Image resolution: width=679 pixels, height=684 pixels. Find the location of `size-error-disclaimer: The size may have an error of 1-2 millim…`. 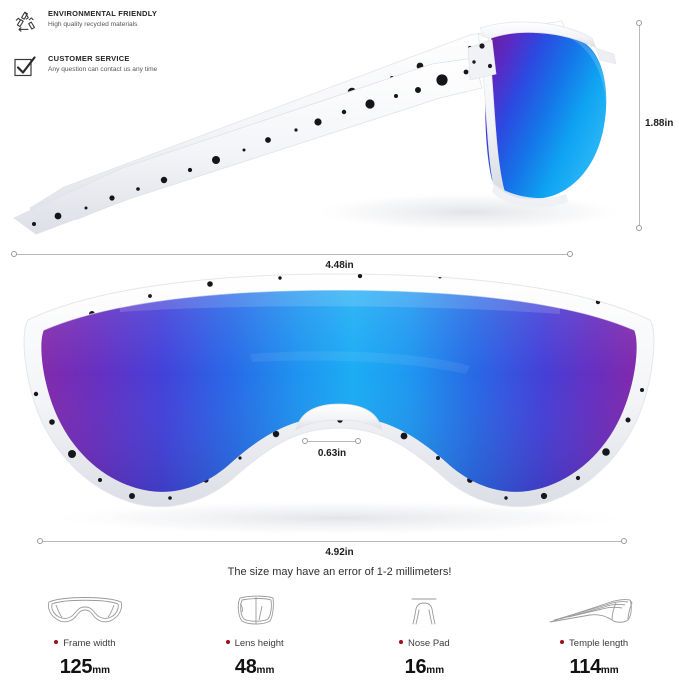

size-error-disclaimer: The size may have an error of 1-2 millim… is located at coordinates (339, 572).